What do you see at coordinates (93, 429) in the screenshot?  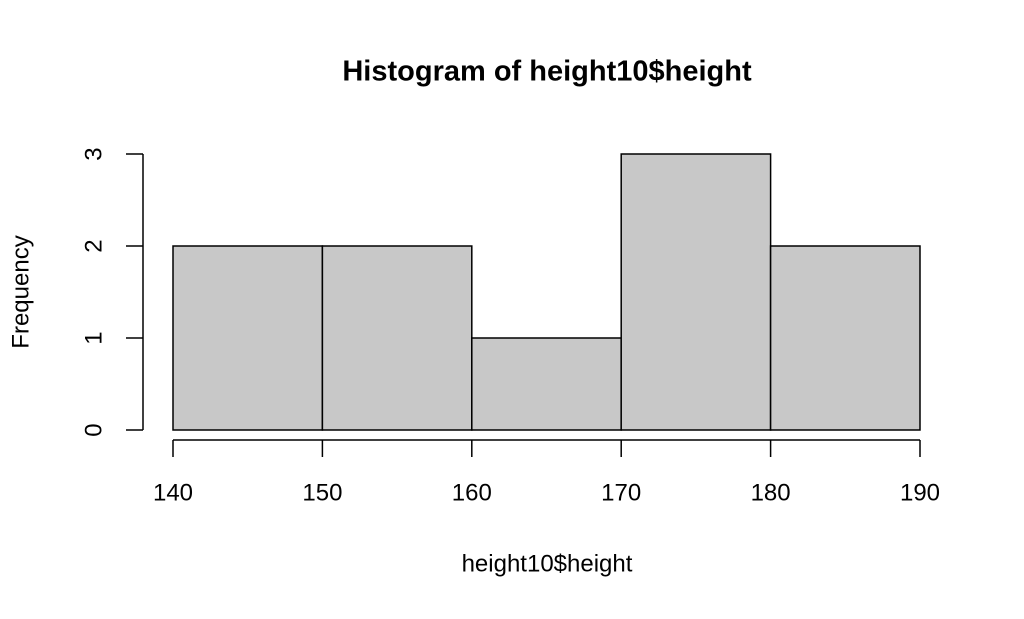 I see `y-tick-label: 0` at bounding box center [93, 429].